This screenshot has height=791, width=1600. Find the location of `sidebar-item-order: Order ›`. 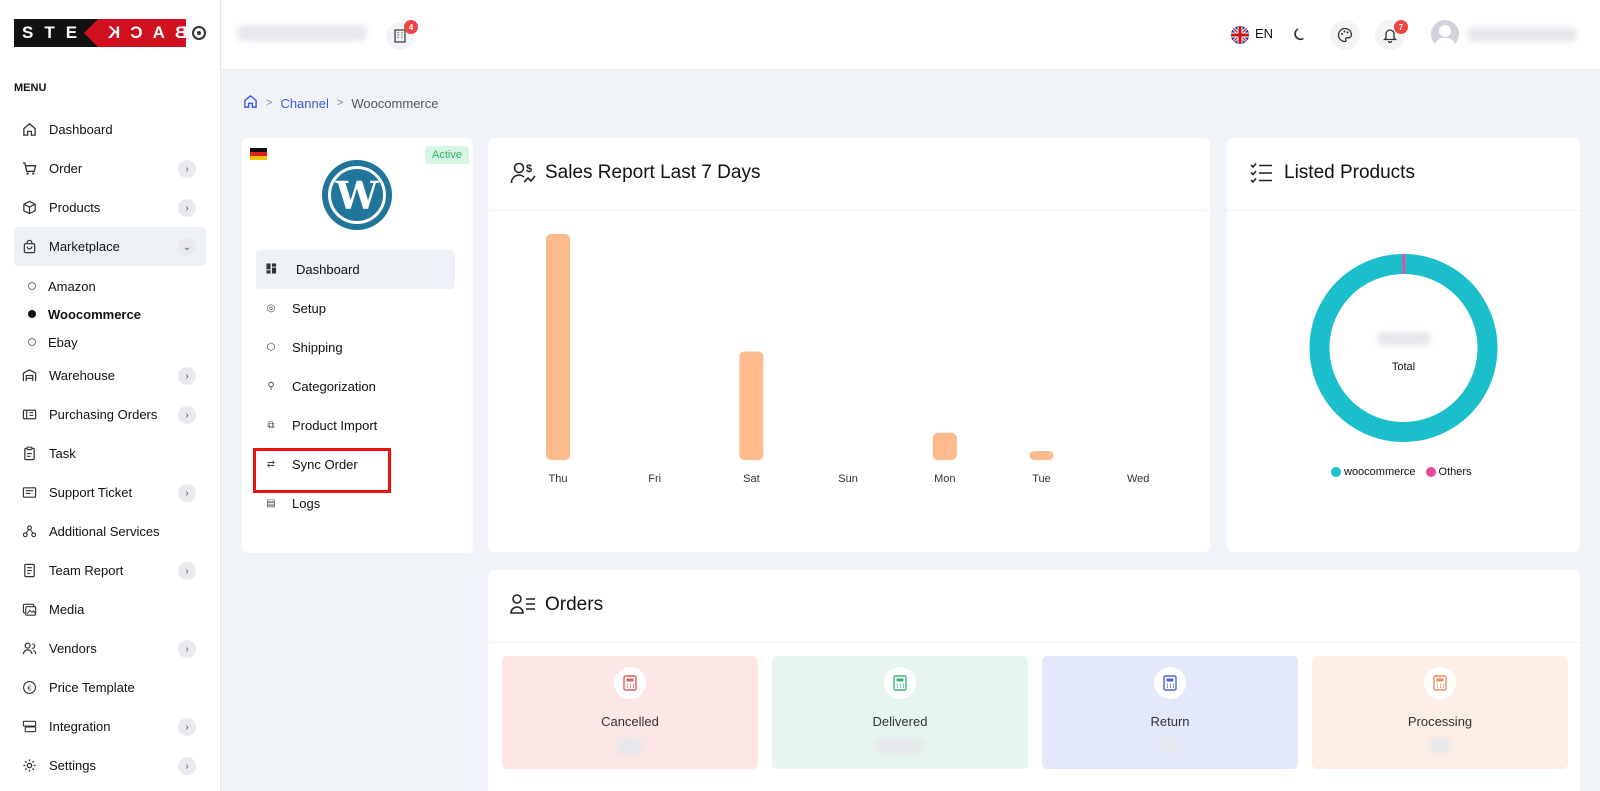

sidebar-item-order: Order › is located at coordinates (110, 168).